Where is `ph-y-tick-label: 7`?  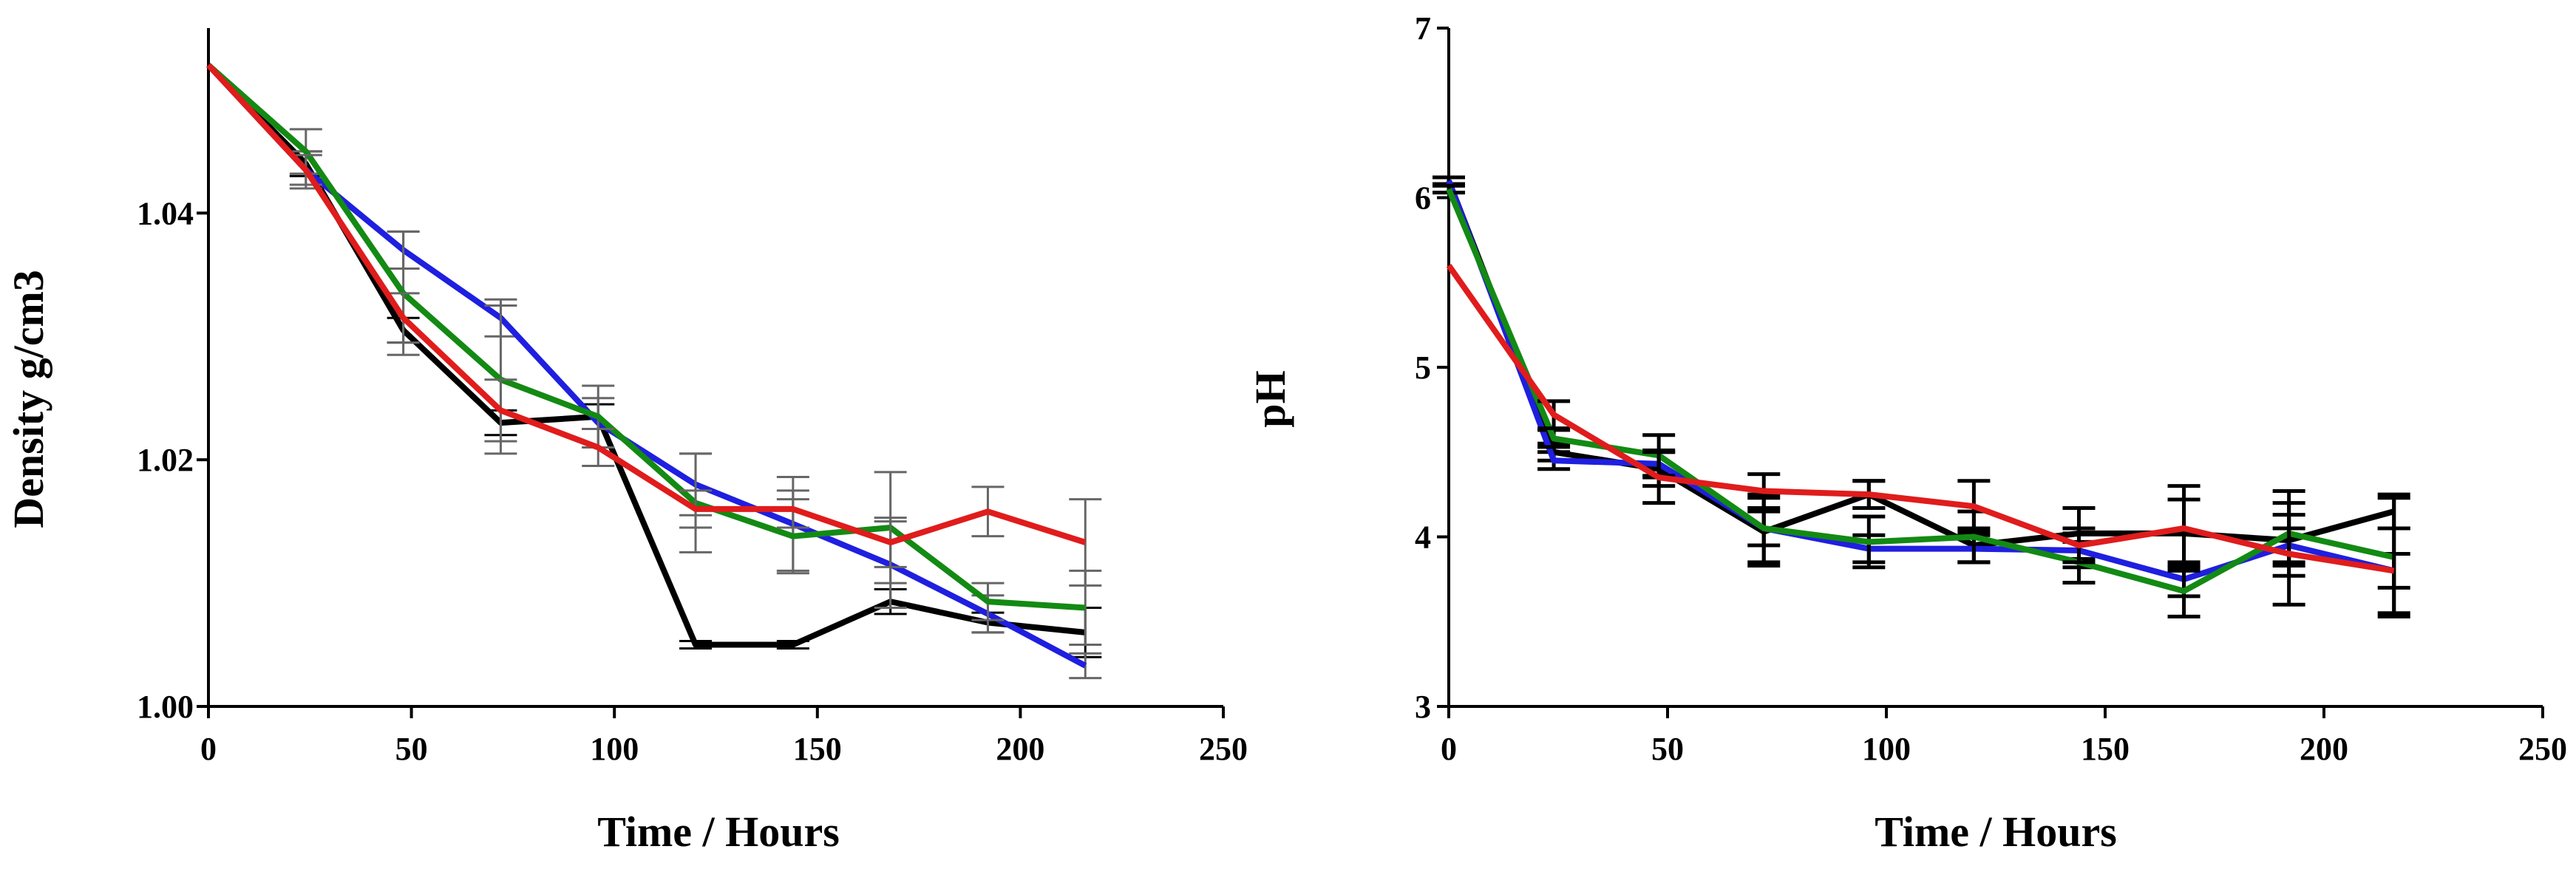
ph-y-tick-label: 7 is located at coordinates (1423, 28).